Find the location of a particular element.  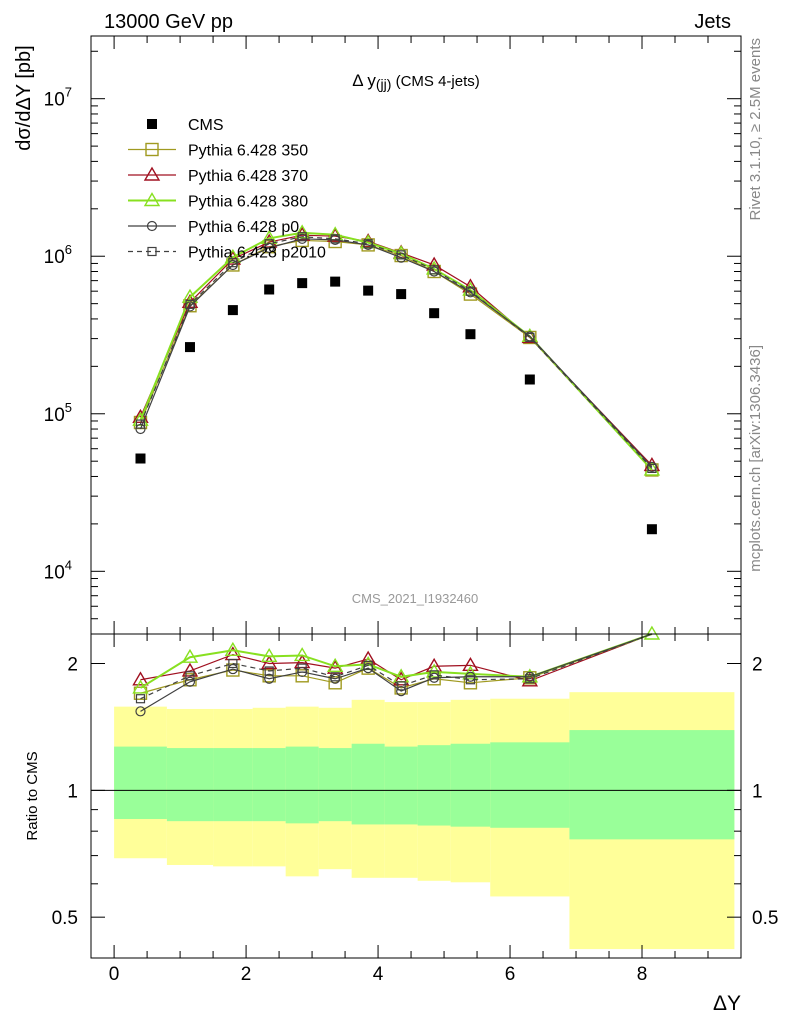

main-ytick-label-exp: 6 is located at coordinates (68, 249).